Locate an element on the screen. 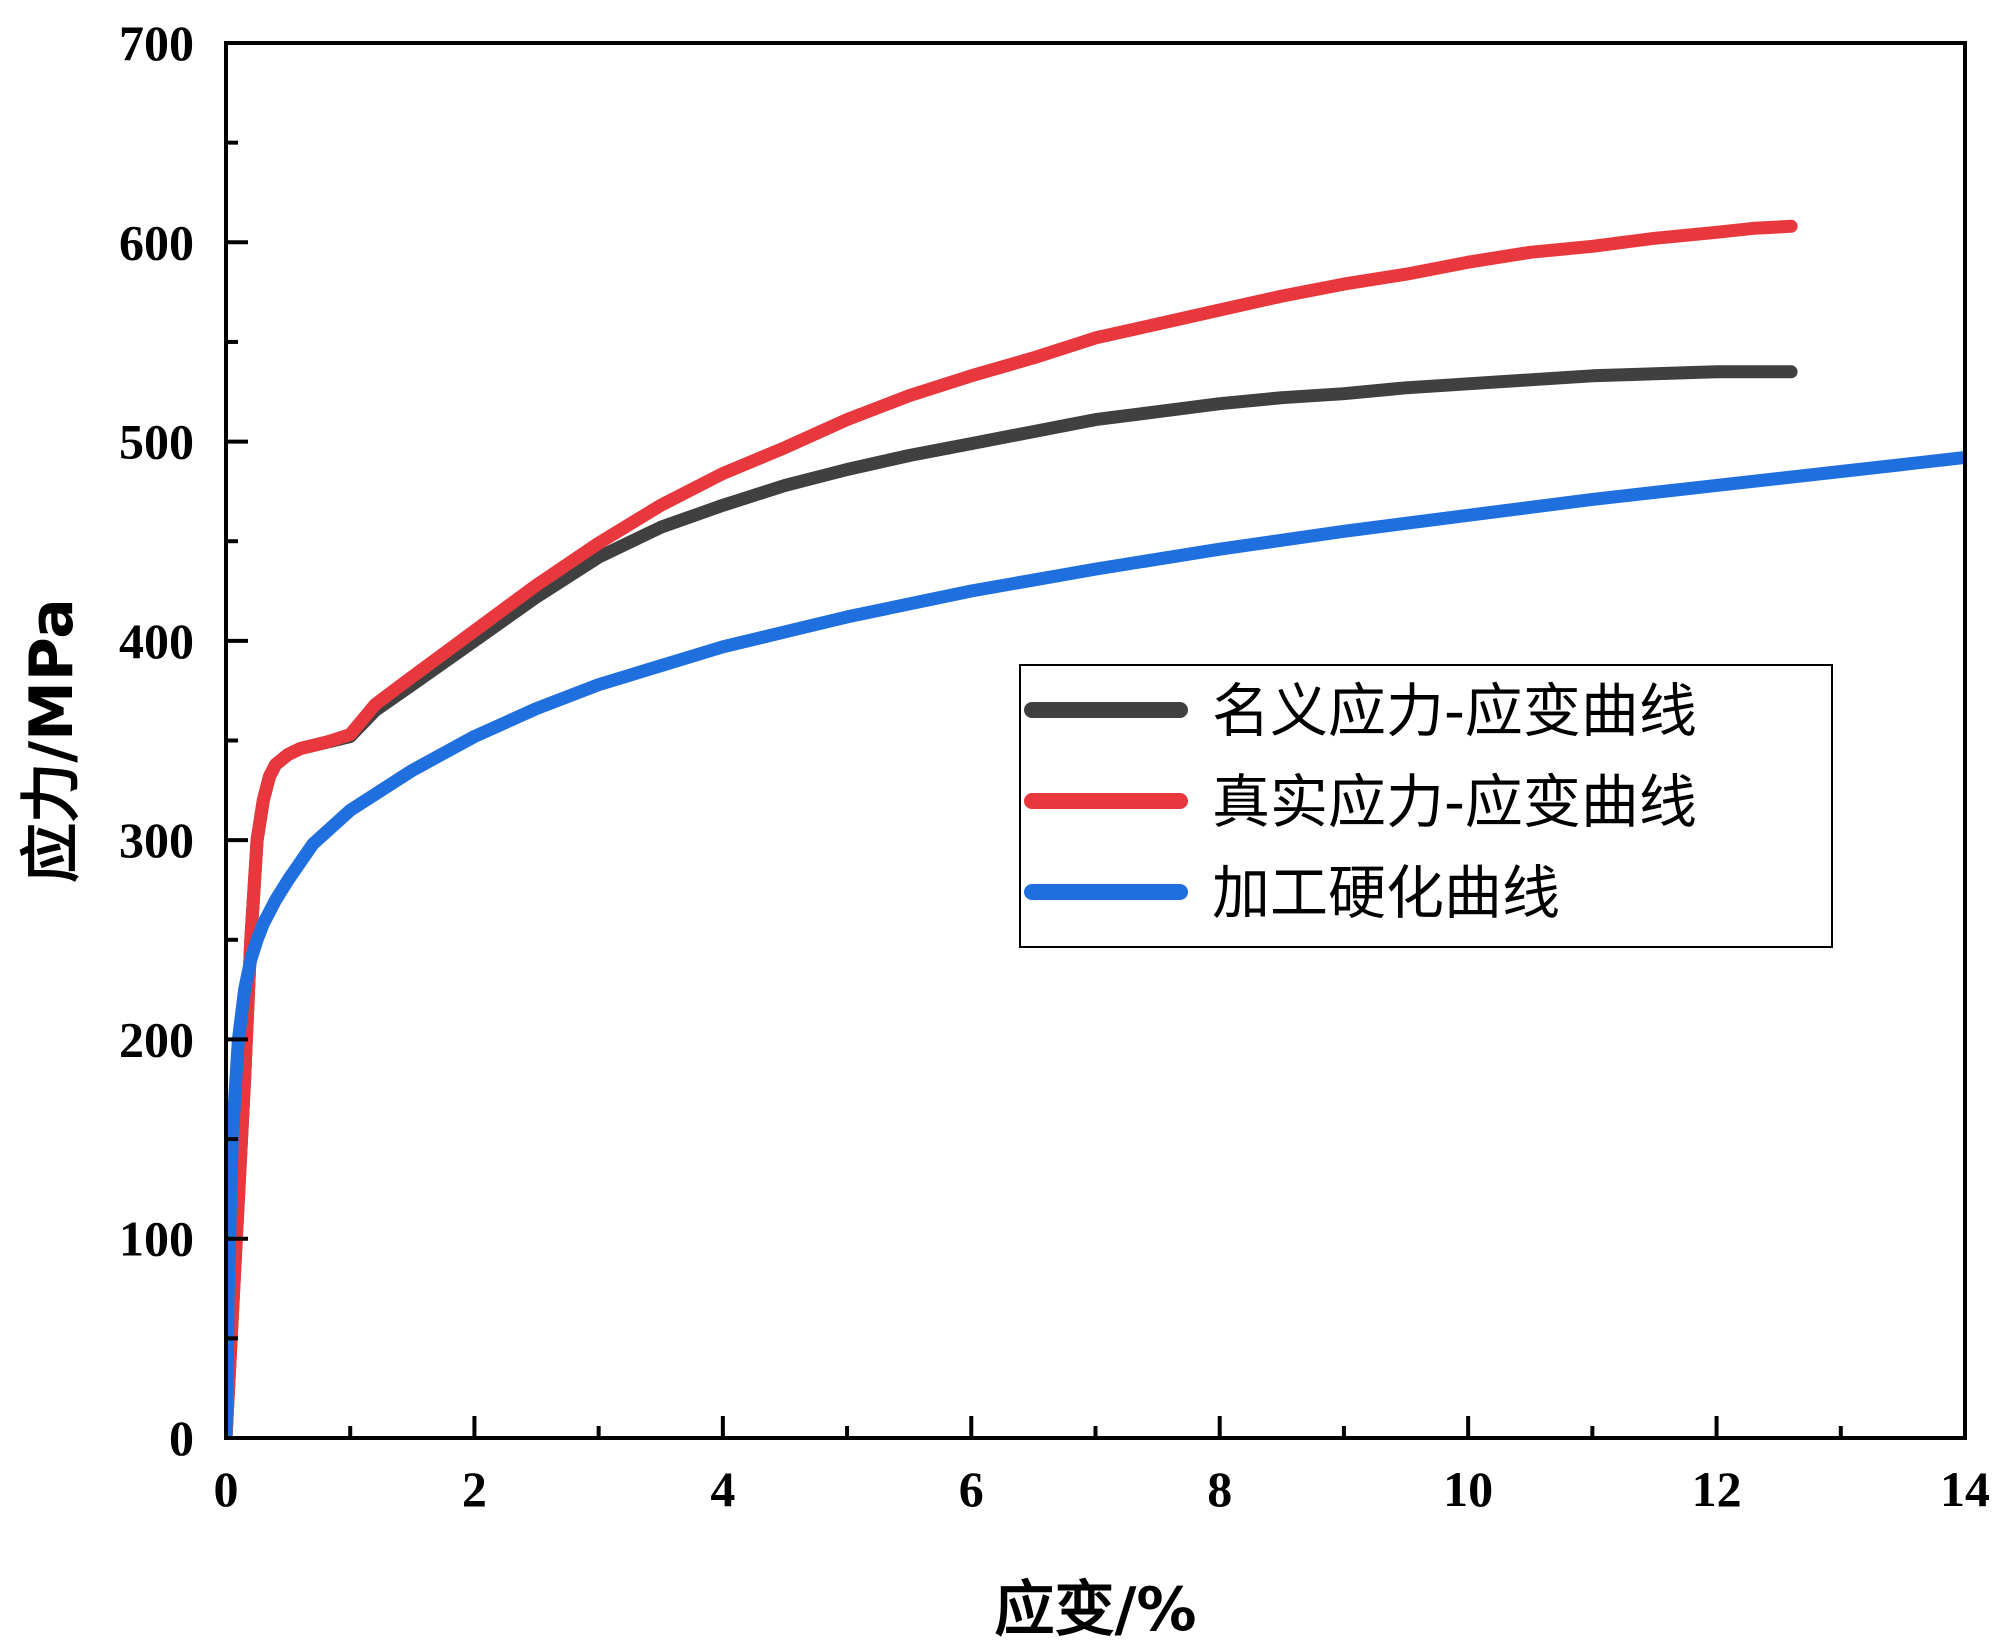  legend: 名义应力-应变曲线 真实应力-应变曲线 加工硬化曲线 is located at coordinates (1426, 806).